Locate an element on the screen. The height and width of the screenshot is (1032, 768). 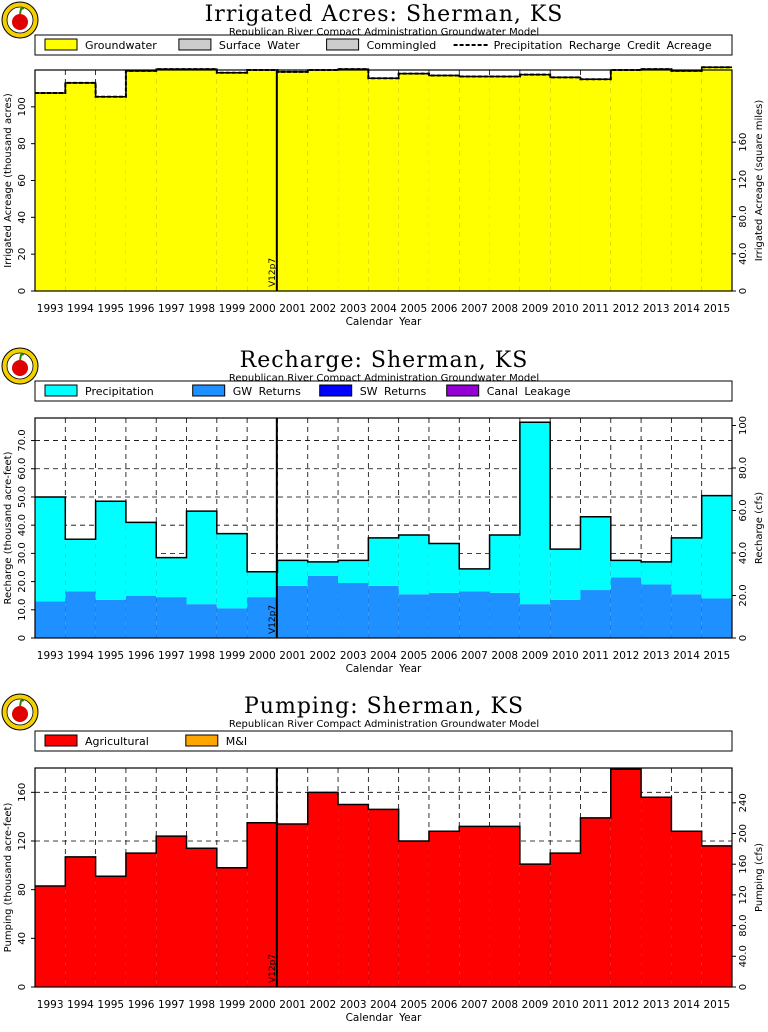
legend-label: Precipitation is located at coordinates (119, 391).